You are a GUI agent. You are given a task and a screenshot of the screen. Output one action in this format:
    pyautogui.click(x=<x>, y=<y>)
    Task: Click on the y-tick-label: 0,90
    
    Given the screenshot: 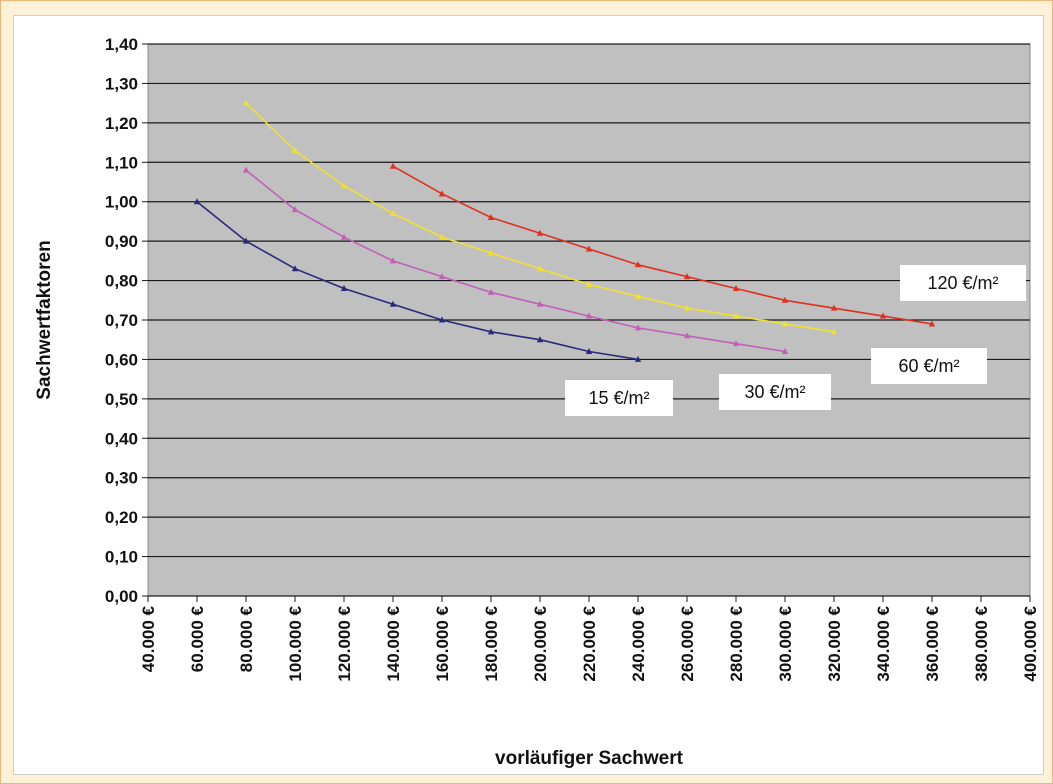 What is the action you would take?
    pyautogui.click(x=121, y=241)
    